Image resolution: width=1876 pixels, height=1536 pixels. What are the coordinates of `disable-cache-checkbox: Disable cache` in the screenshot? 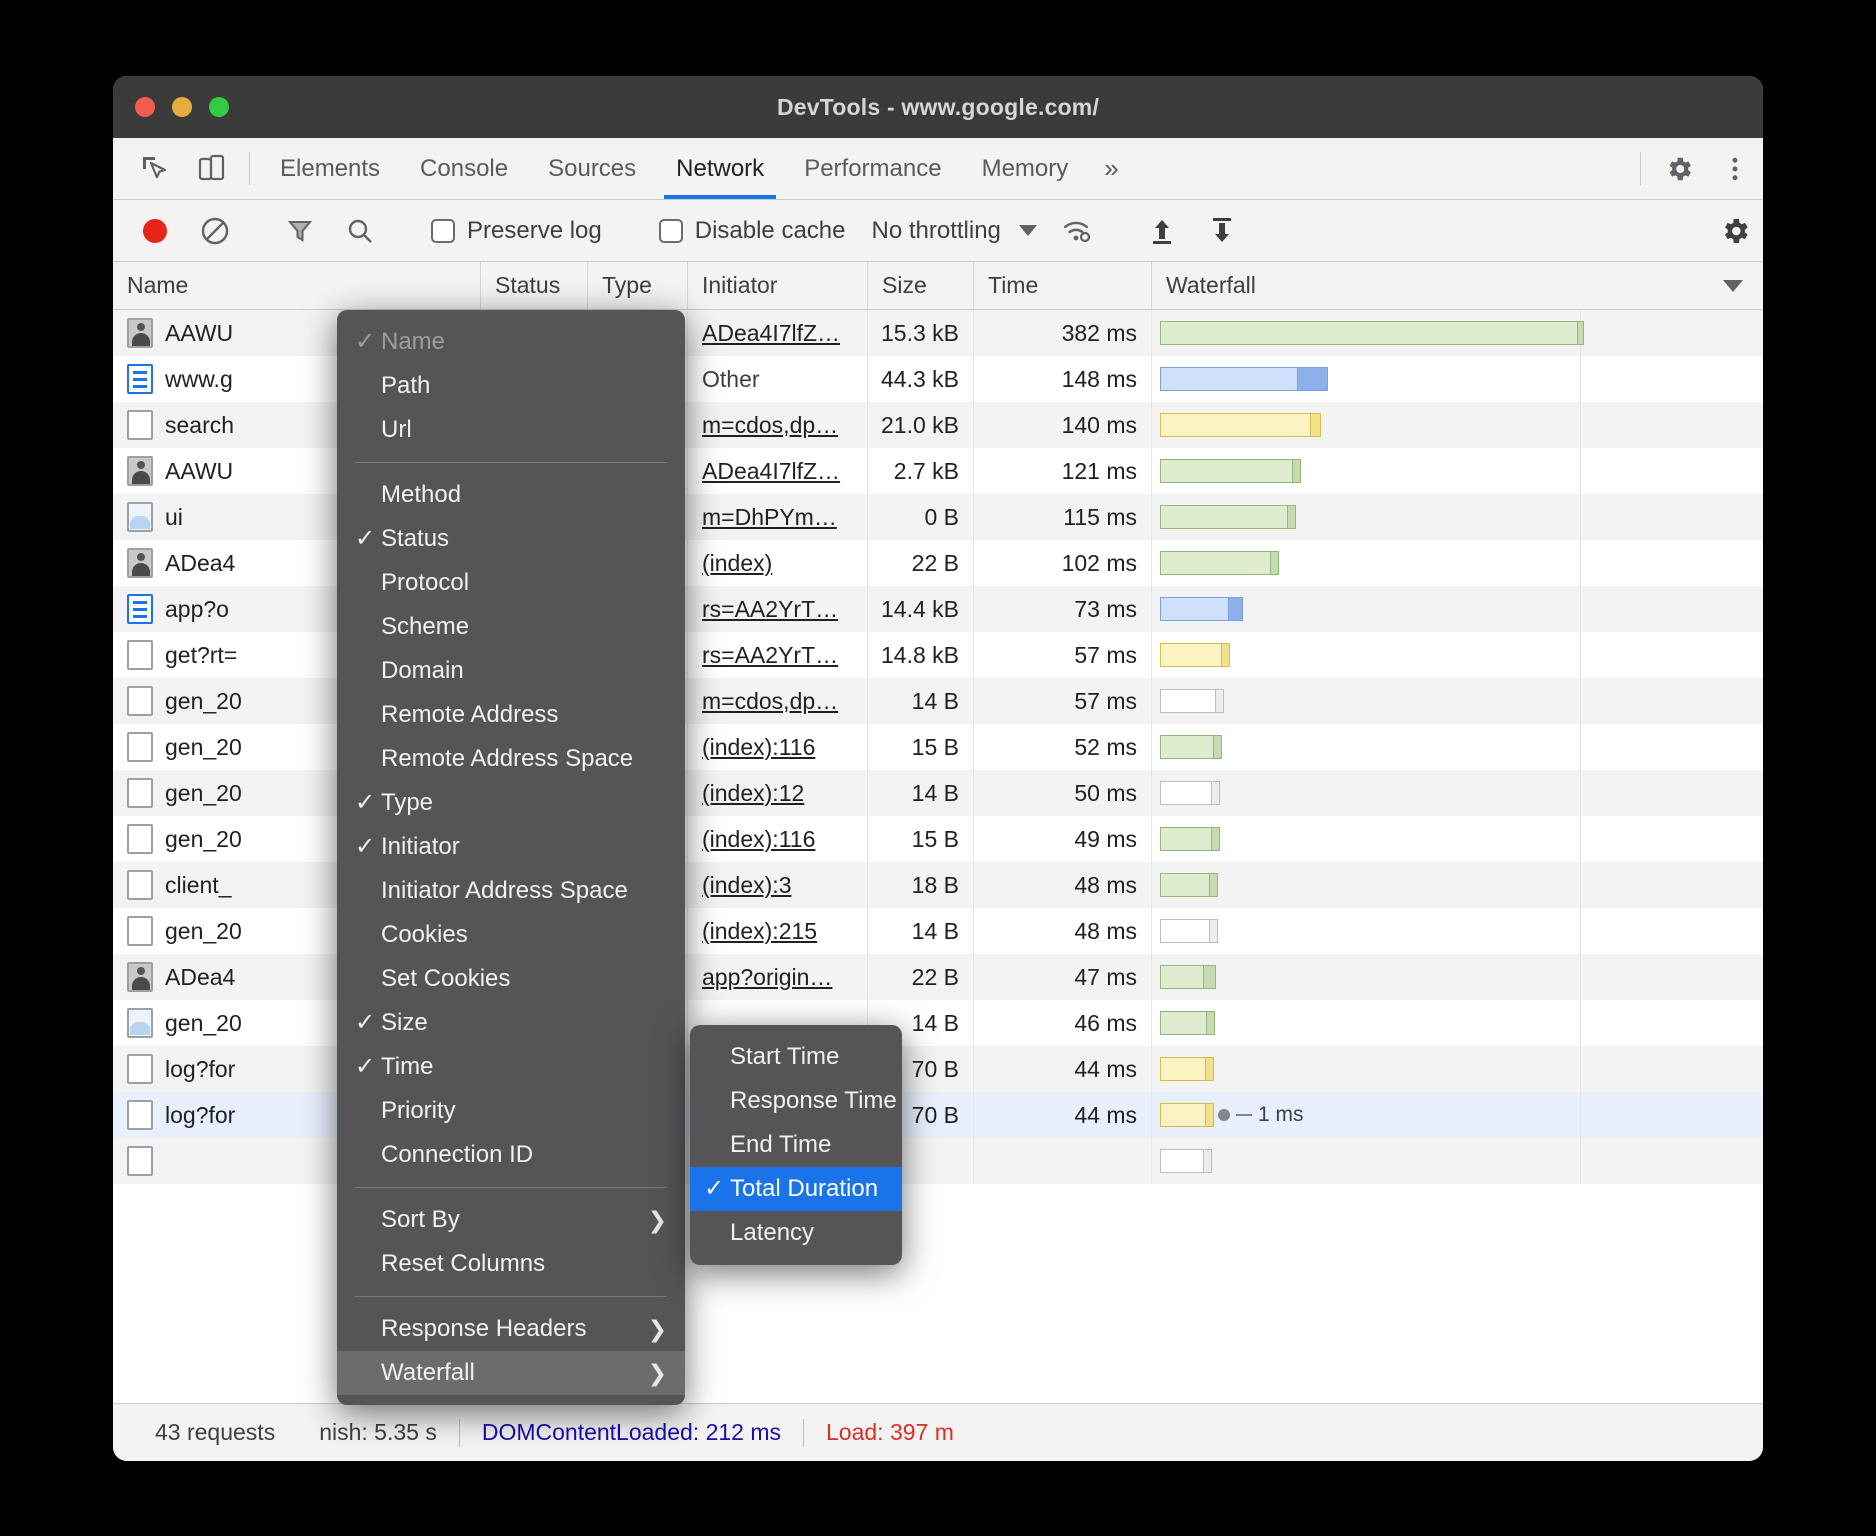 It's located at (752, 231).